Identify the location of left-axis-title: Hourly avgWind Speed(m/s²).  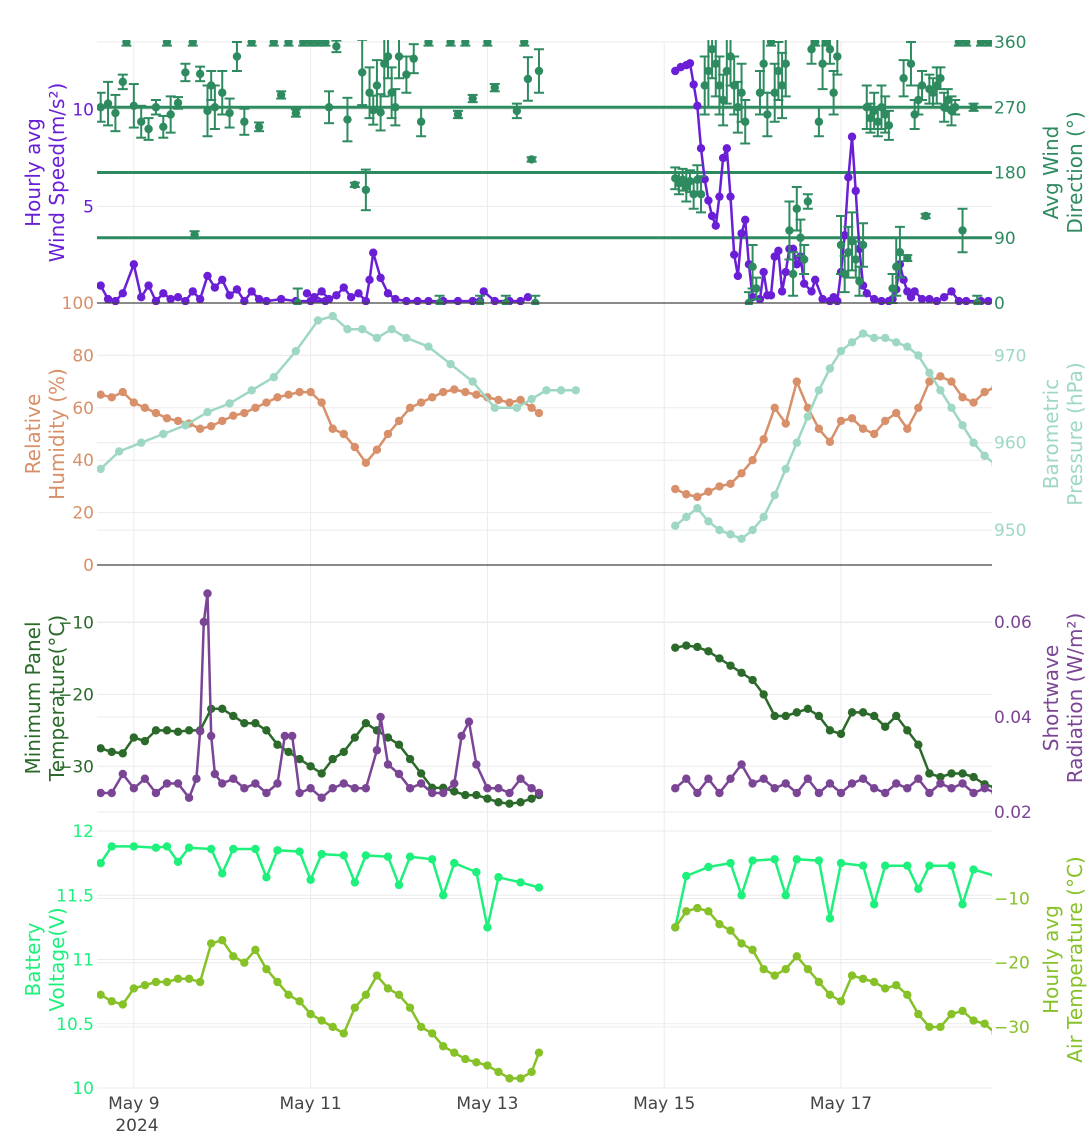
(45, 173).